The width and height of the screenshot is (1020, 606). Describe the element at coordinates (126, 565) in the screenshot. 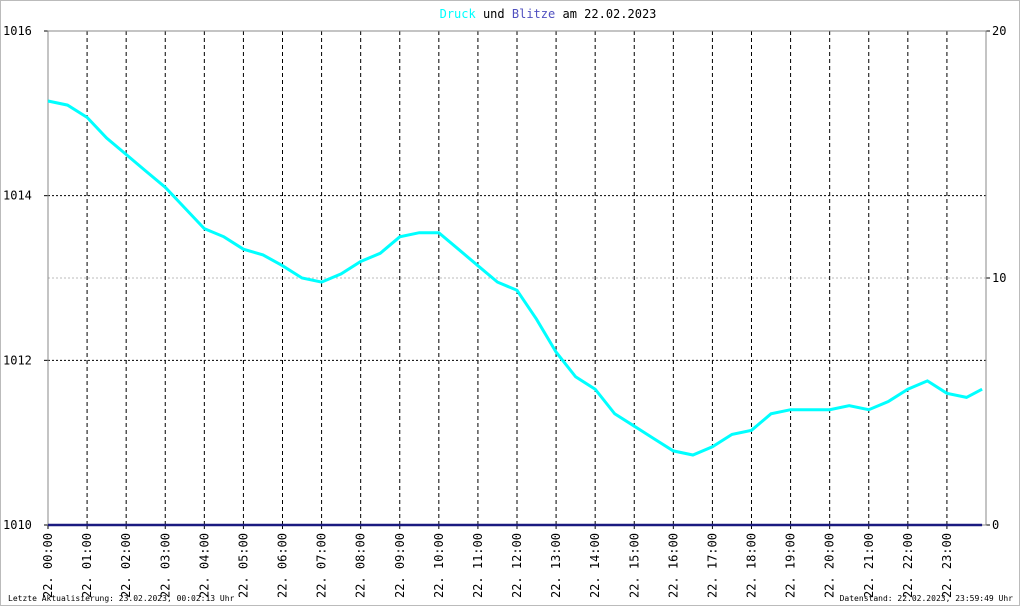

I see `x-tick-label: 22. 02:00` at that location.